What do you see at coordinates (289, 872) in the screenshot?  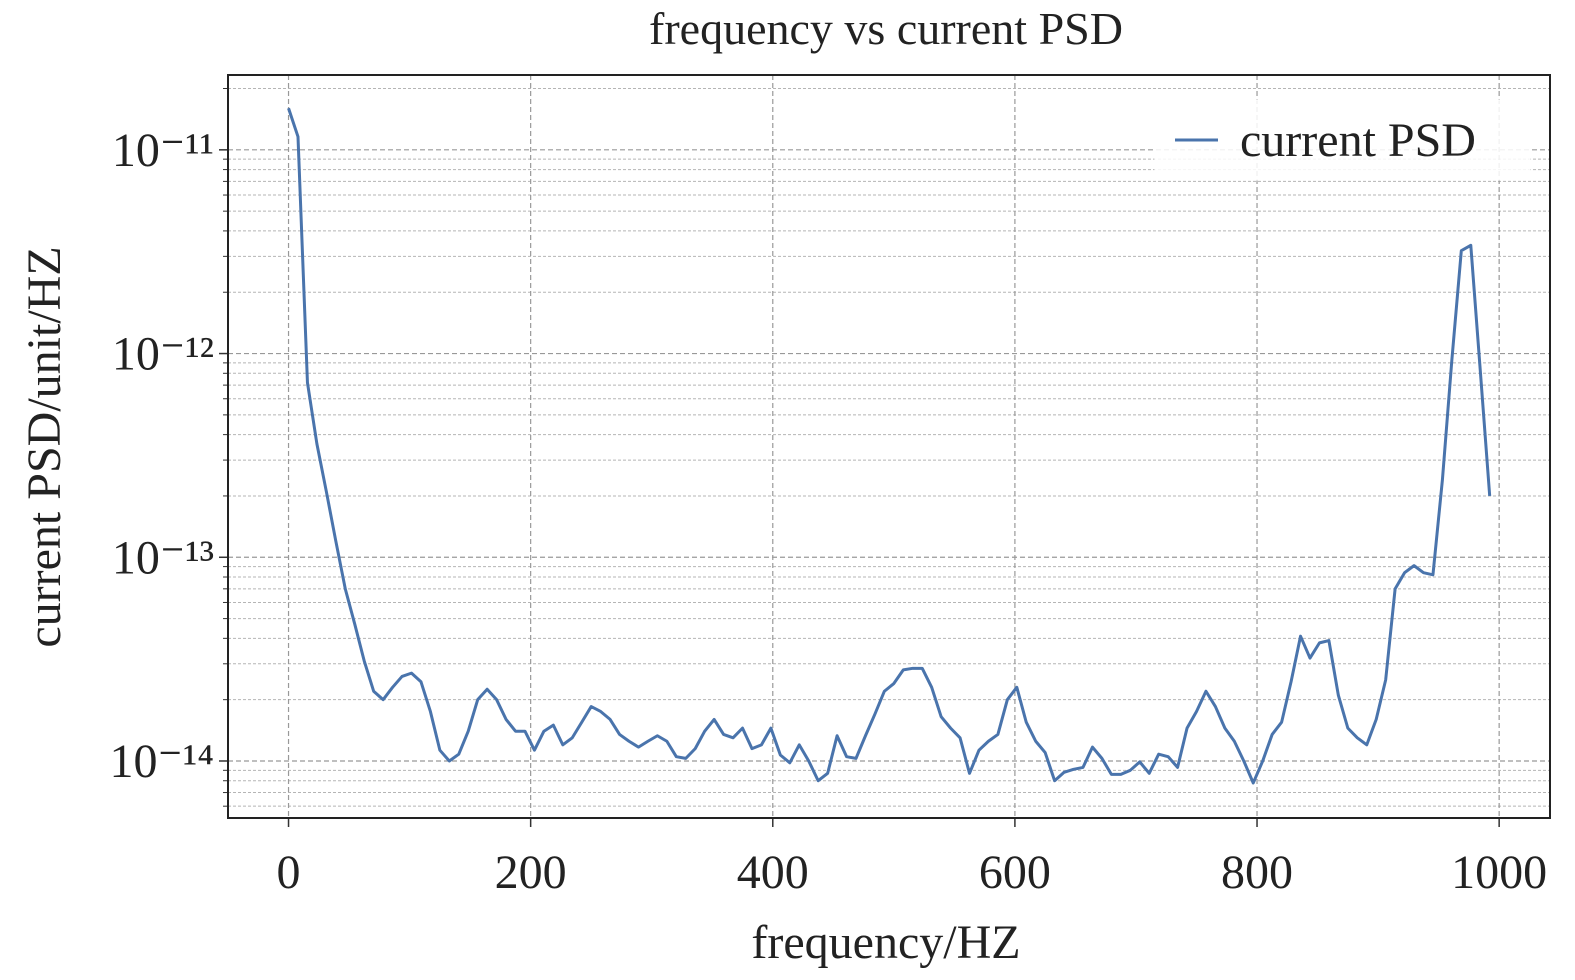 I see `x-tick-label: 0` at bounding box center [289, 872].